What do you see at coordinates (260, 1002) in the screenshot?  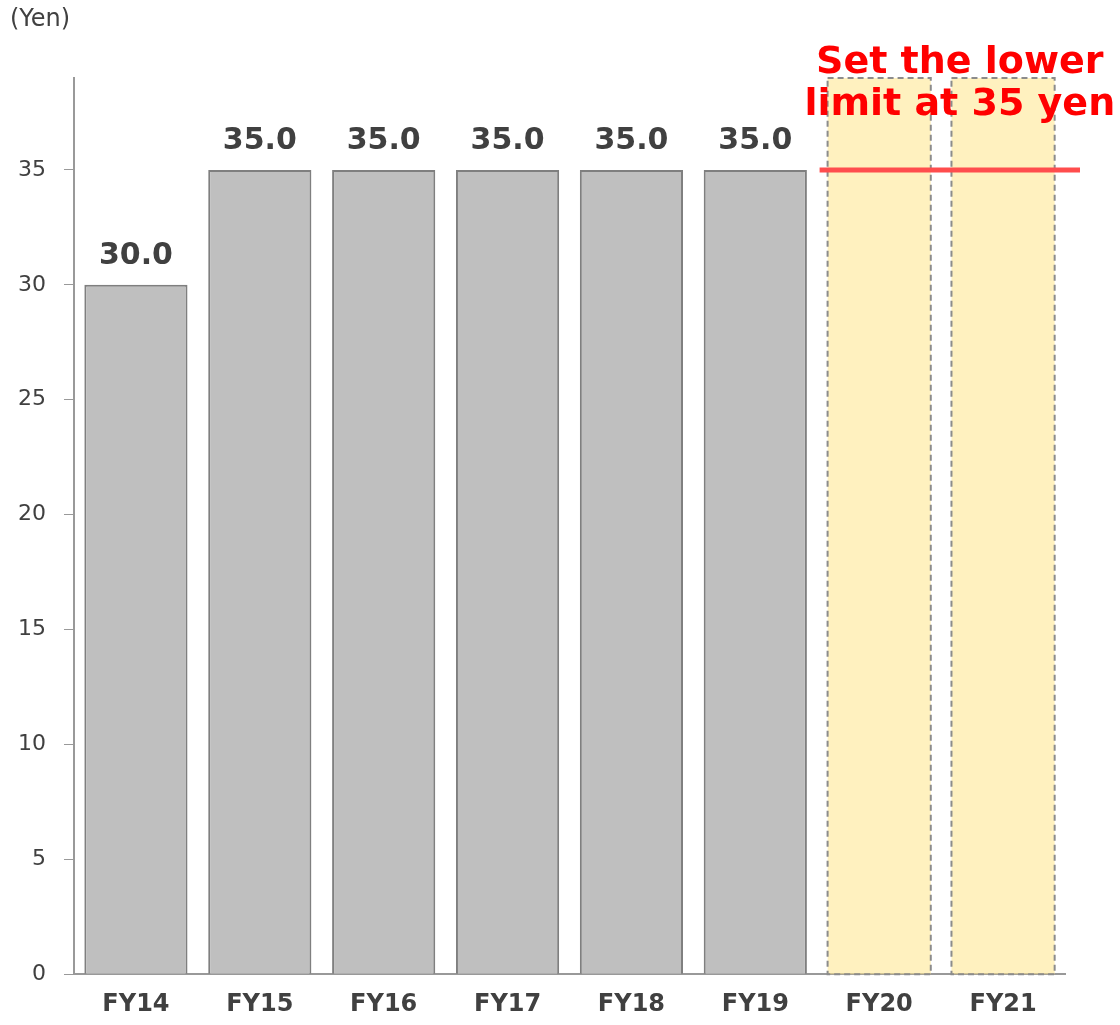 I see `x-tick-label: FY15` at bounding box center [260, 1002].